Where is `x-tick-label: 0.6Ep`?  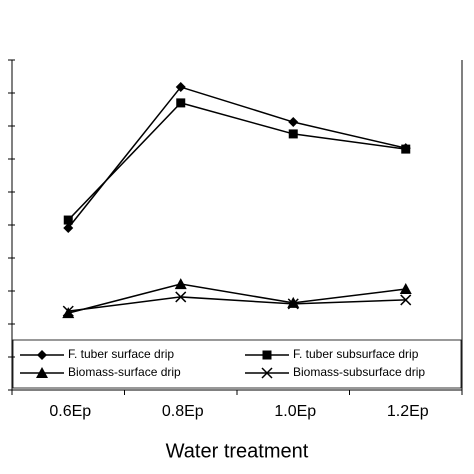
x-tick-label: 0.6Ep is located at coordinates (70, 411).